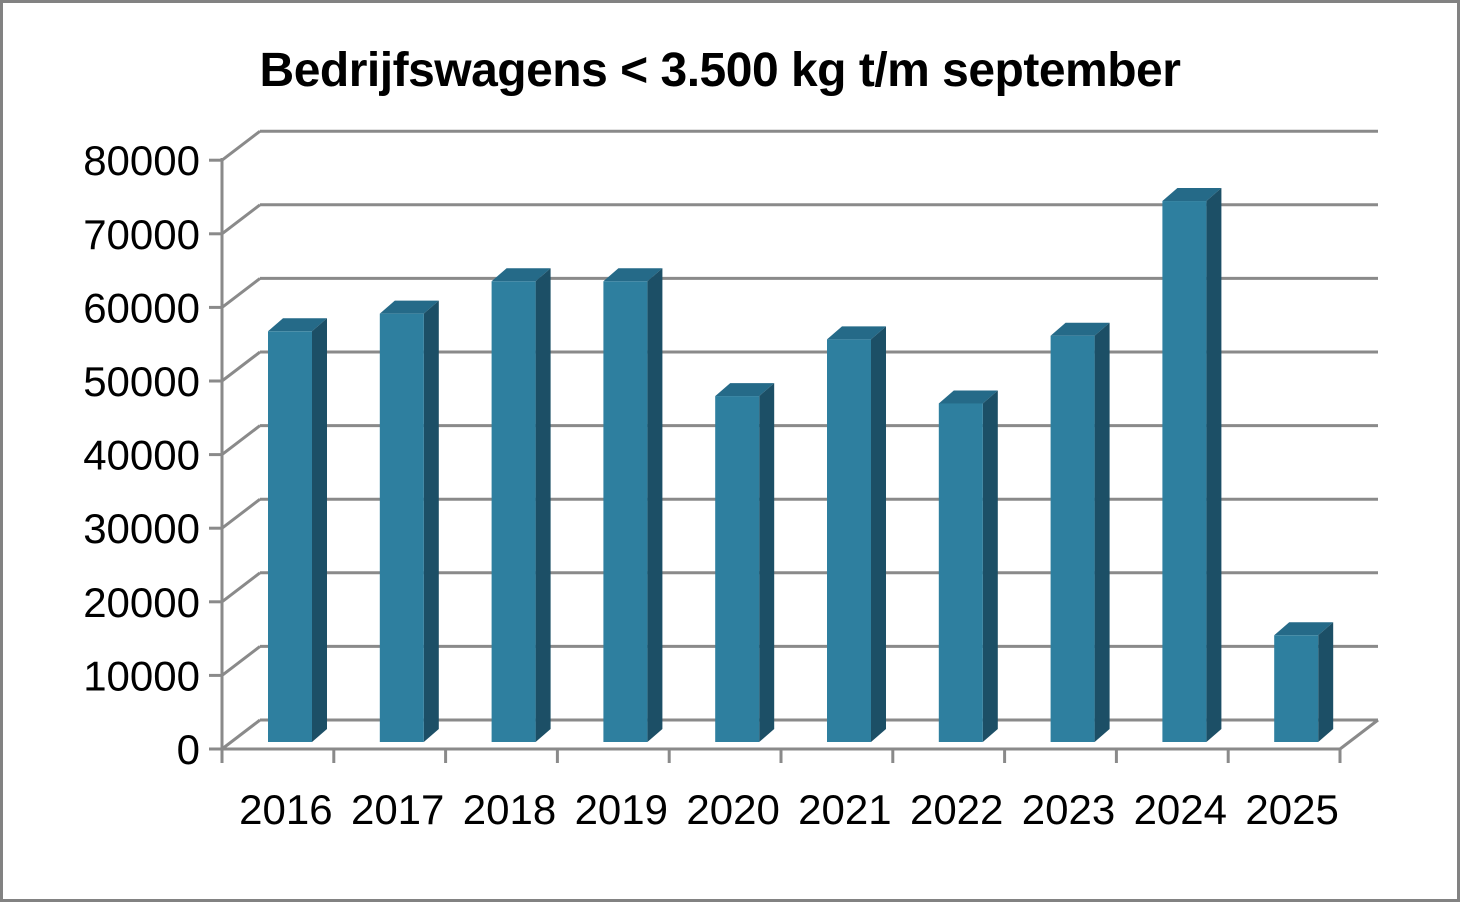  What do you see at coordinates (737, 569) in the screenshot?
I see `bar-2020` at bounding box center [737, 569].